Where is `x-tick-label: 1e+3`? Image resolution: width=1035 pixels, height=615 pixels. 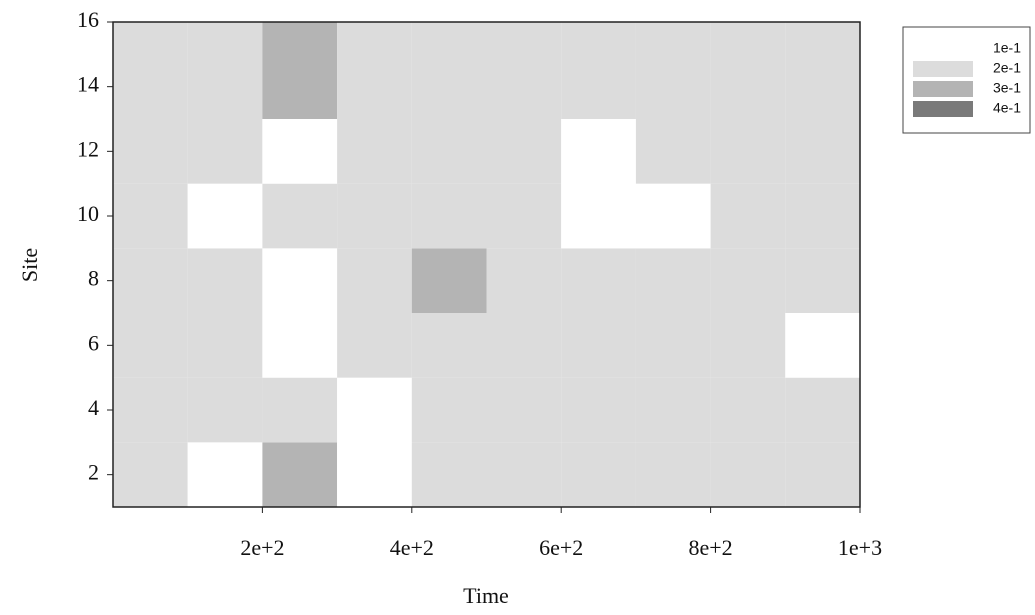 x-tick-label: 1e+3 is located at coordinates (860, 547).